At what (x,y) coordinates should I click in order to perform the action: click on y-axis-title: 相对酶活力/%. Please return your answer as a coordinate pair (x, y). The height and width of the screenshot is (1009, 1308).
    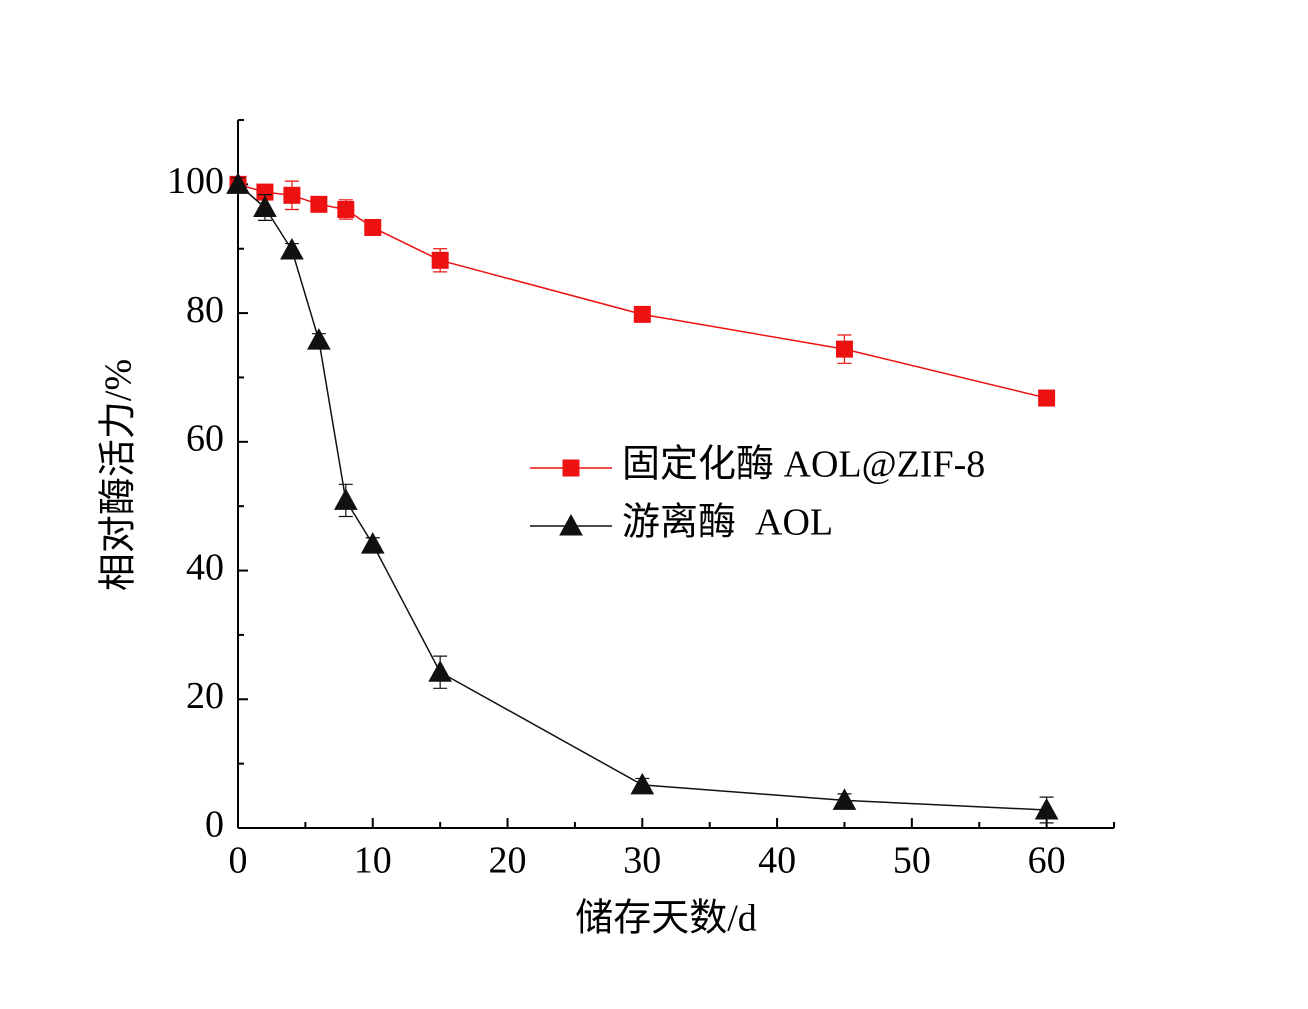
    Looking at the image, I should click on (119, 475).